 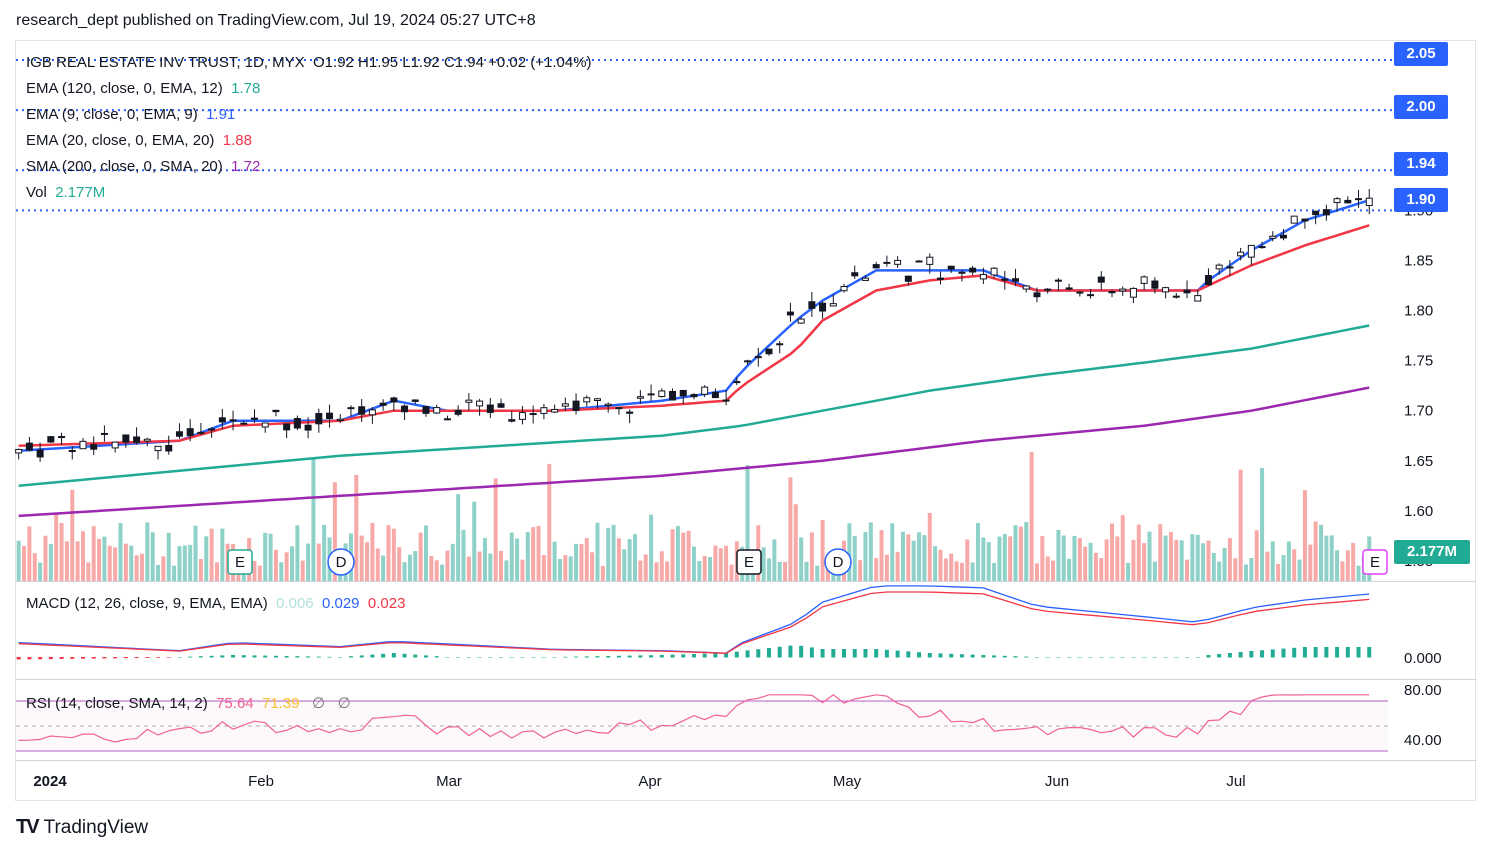 I want to click on ema120-label: EMA (120, close, 0, EMA, 12), so click(x=124, y=88).